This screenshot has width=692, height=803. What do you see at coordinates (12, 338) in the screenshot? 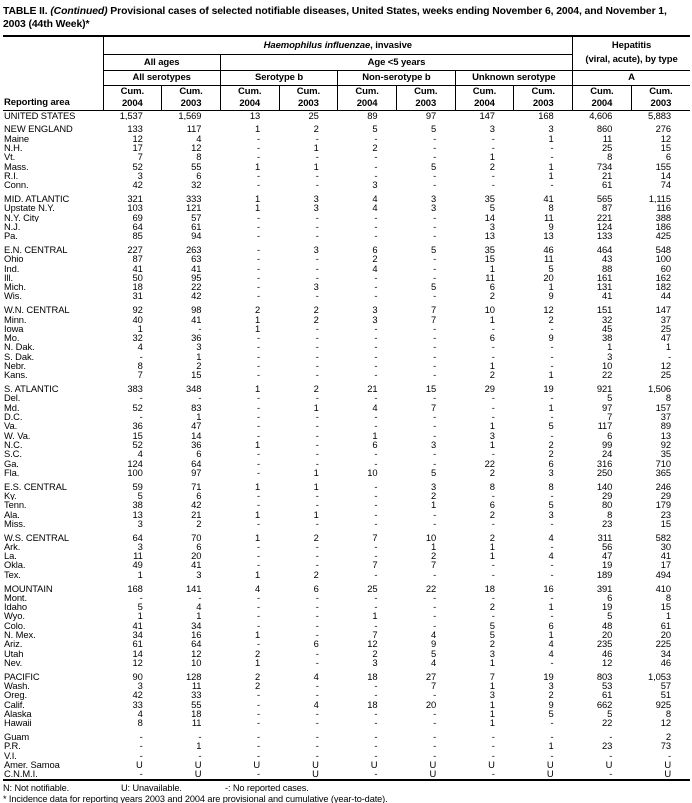
I see `reporting-area-cell: Mo.` at bounding box center [12, 338].